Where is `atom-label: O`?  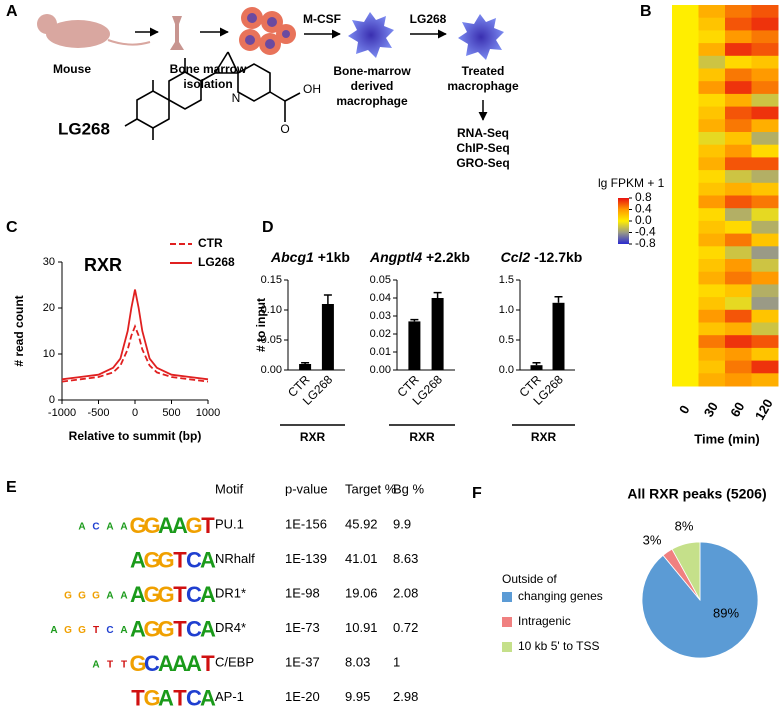 atom-label: O is located at coordinates (284, 129).